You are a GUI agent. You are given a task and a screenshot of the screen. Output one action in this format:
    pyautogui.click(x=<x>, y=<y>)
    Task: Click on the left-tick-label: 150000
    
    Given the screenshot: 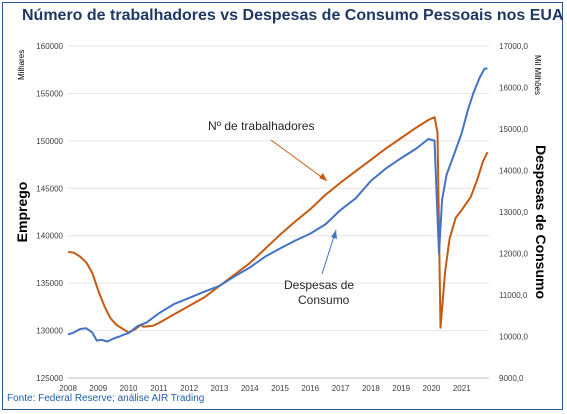 What is the action you would take?
    pyautogui.click(x=49, y=141)
    